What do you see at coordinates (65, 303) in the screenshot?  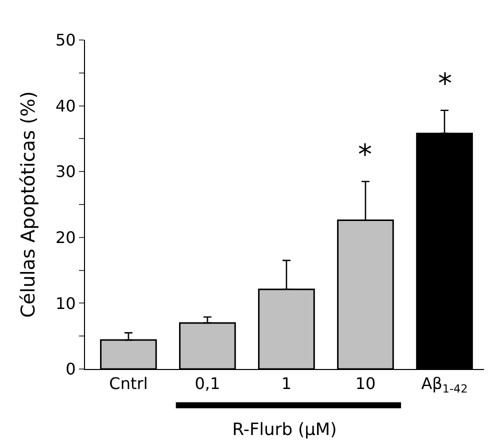 I see `y-tick-label: 10` at bounding box center [65, 303].